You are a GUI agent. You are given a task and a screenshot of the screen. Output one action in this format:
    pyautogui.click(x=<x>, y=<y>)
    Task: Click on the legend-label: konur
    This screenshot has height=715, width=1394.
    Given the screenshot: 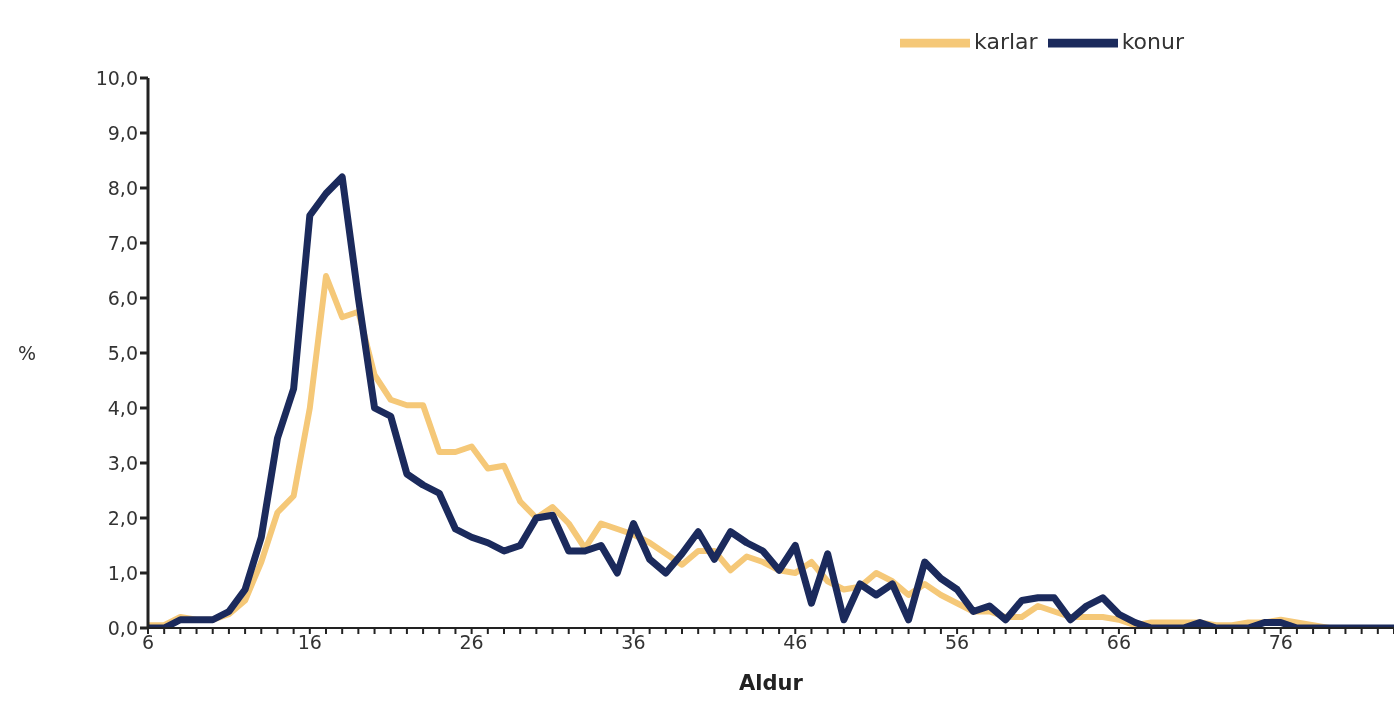 What is the action you would take?
    pyautogui.click(x=1152, y=41)
    